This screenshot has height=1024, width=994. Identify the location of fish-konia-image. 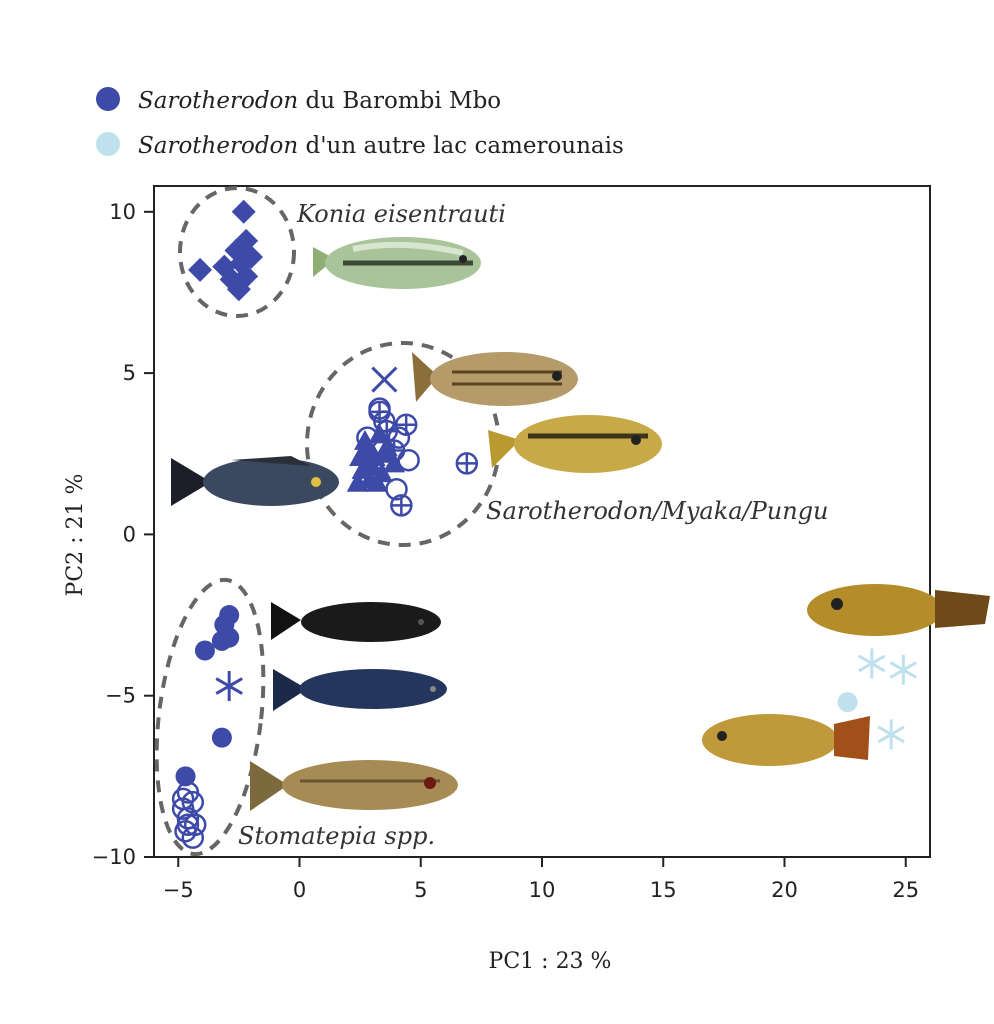
(397, 263).